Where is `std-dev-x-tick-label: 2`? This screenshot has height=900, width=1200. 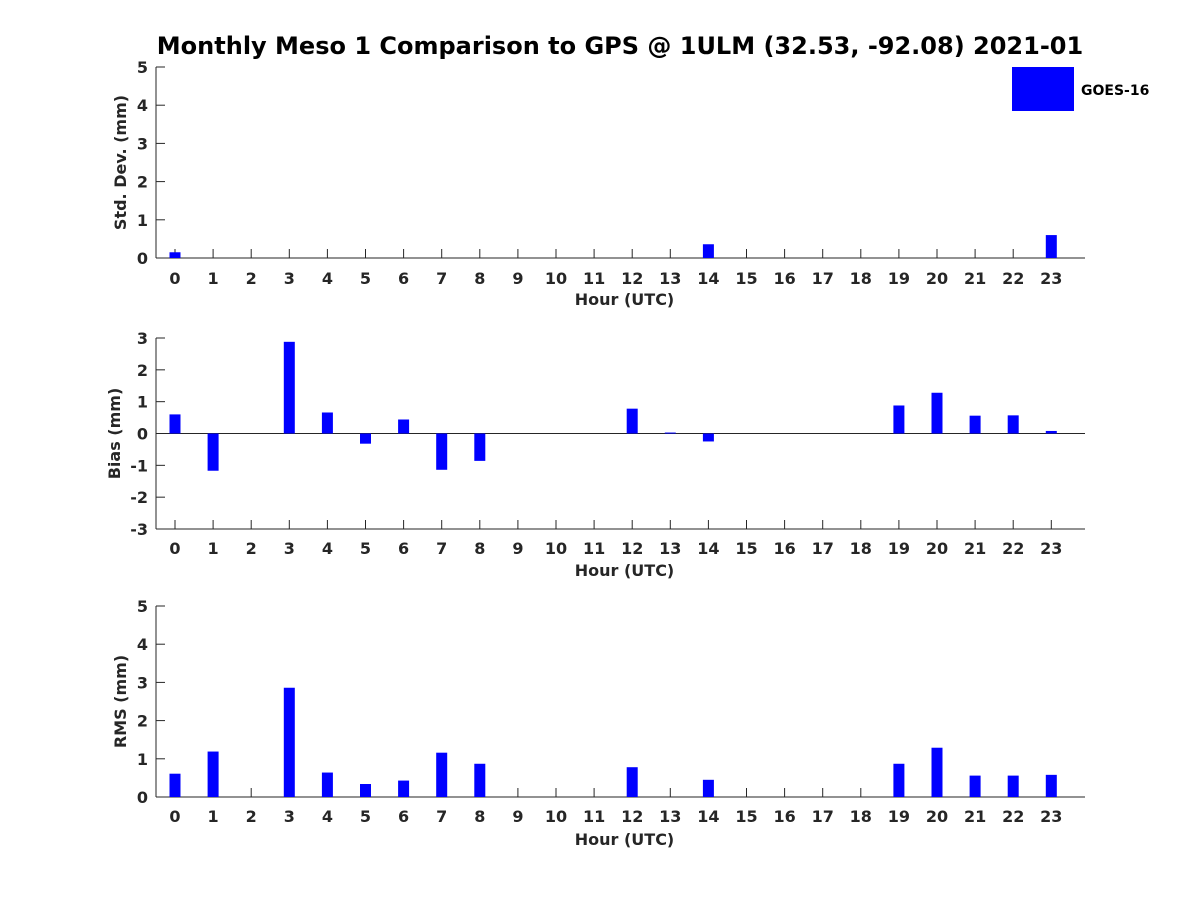 std-dev-x-tick-label: 2 is located at coordinates (251, 278).